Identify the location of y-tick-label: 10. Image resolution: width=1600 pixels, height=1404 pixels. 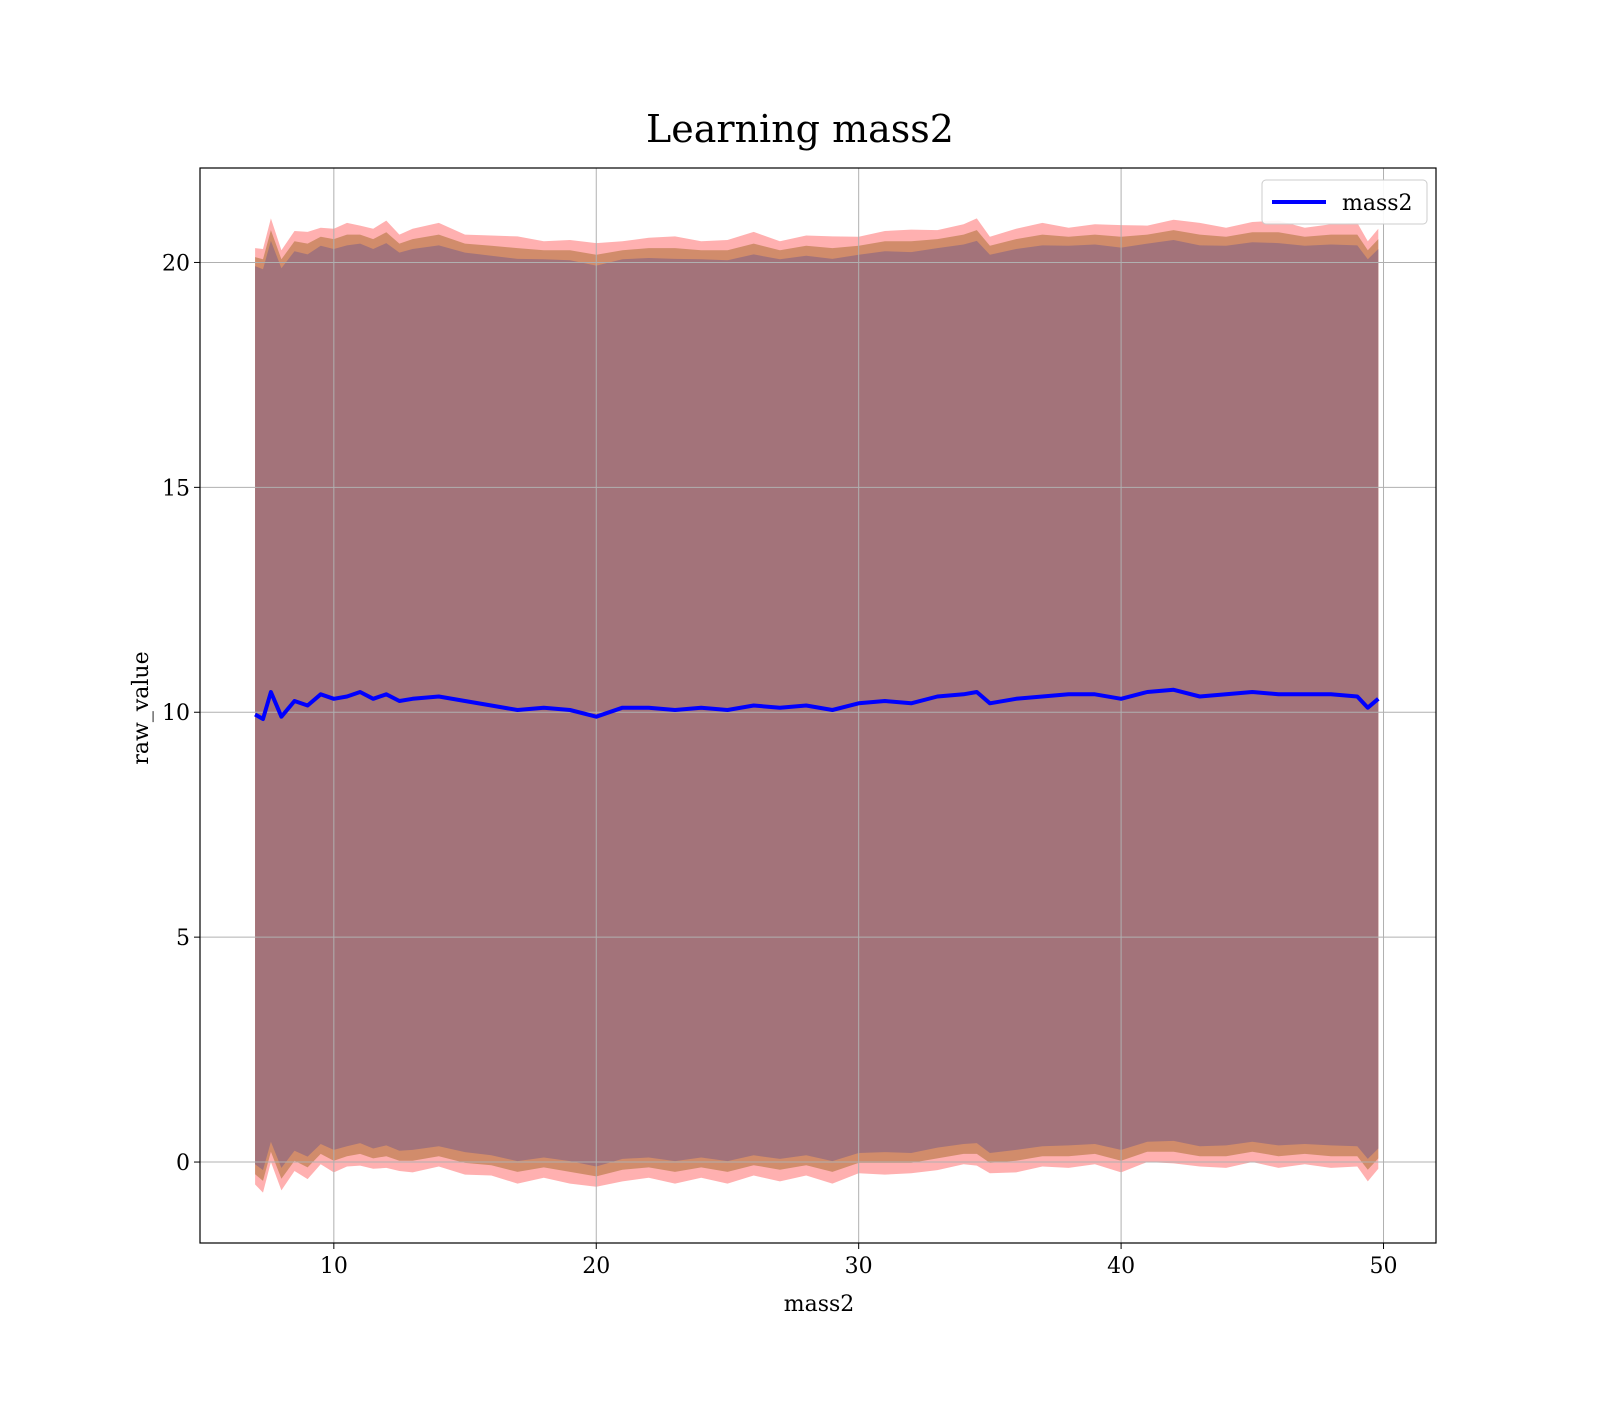
(176, 713).